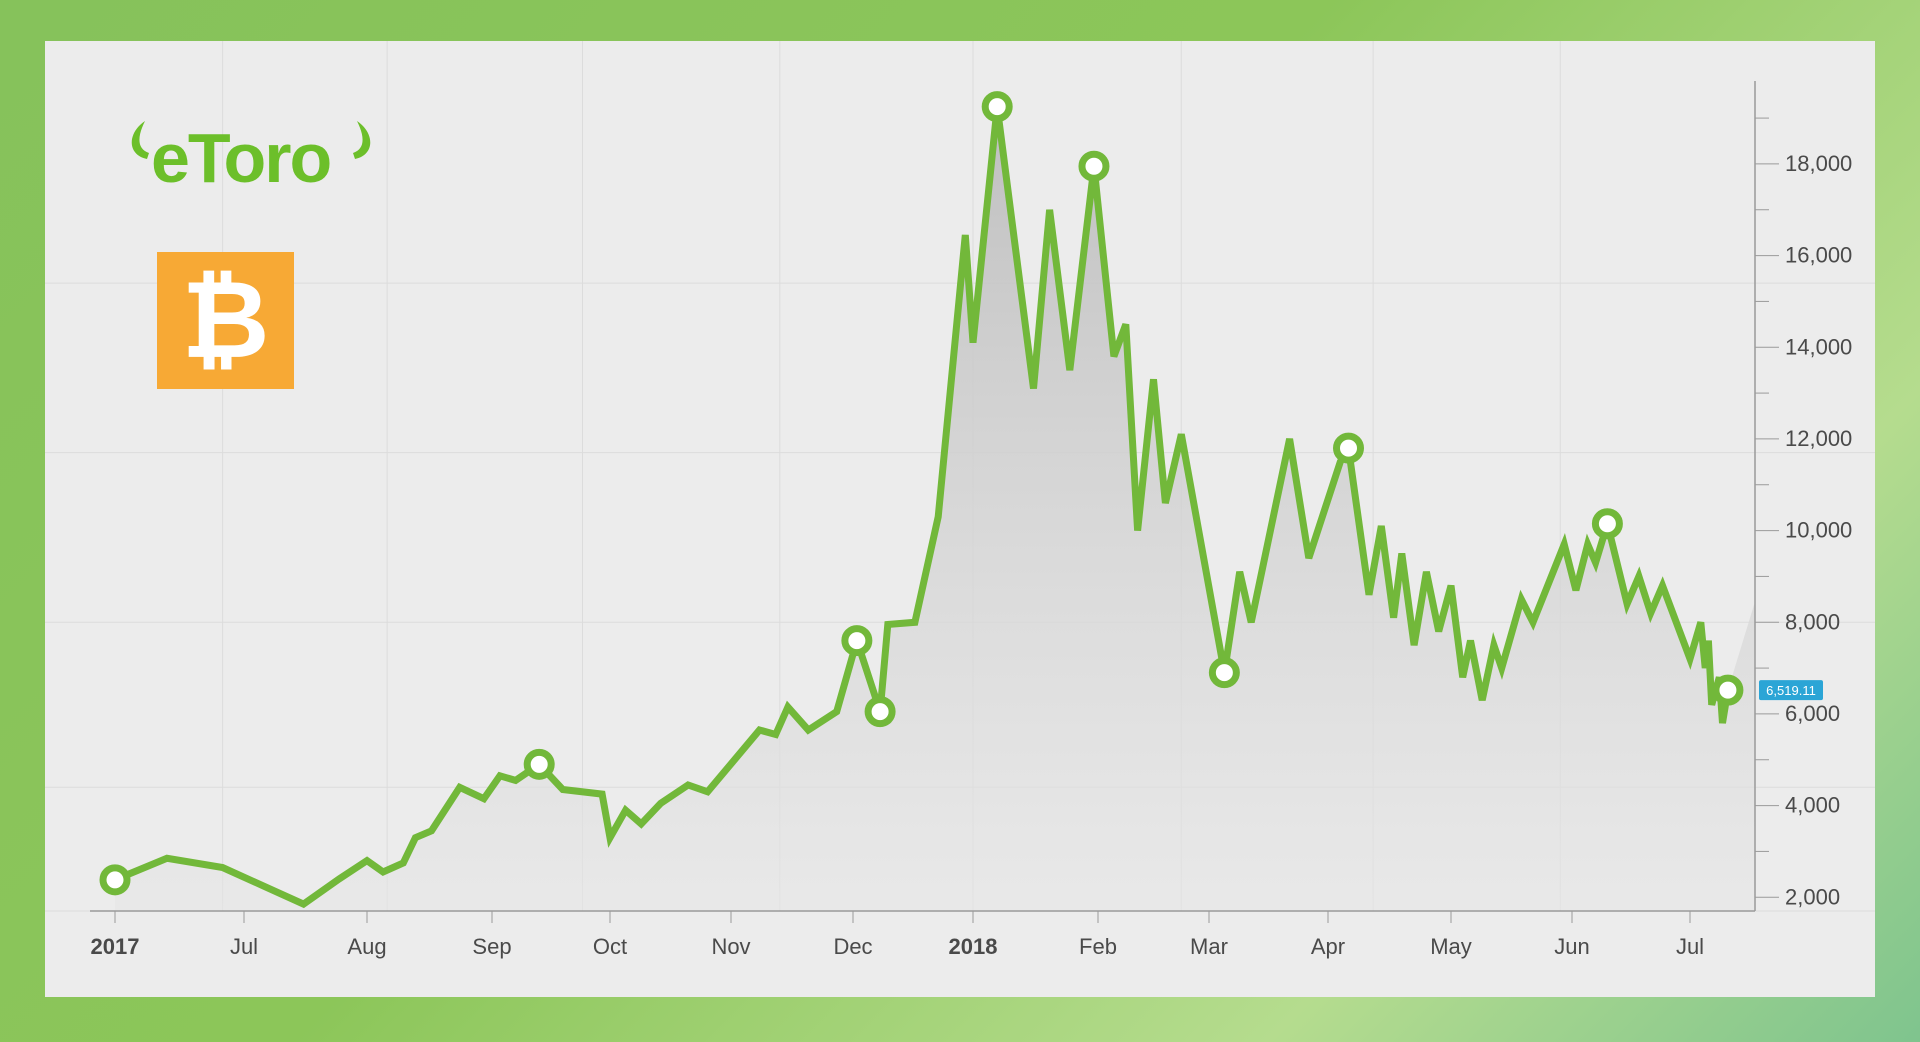  I want to click on y-tick-label: 16,000, so click(1818, 255).